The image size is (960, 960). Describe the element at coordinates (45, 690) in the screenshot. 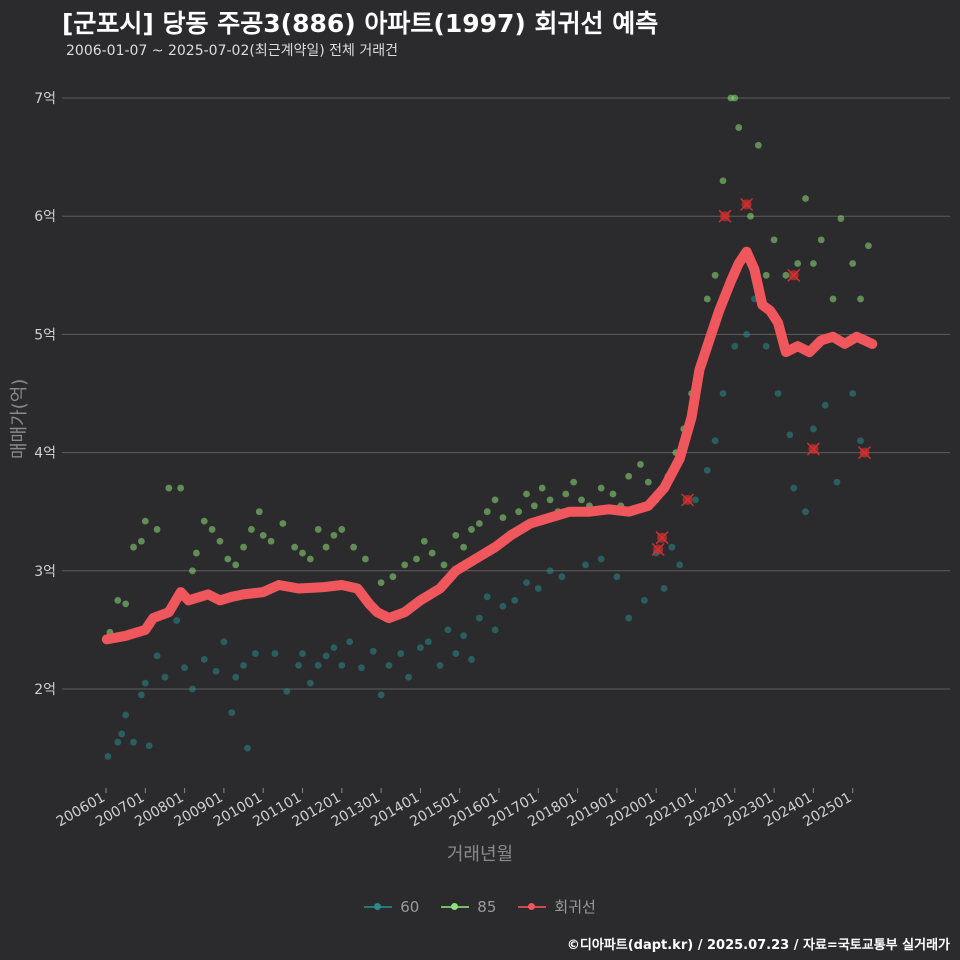

I see `y-tick-label: 2억` at that location.